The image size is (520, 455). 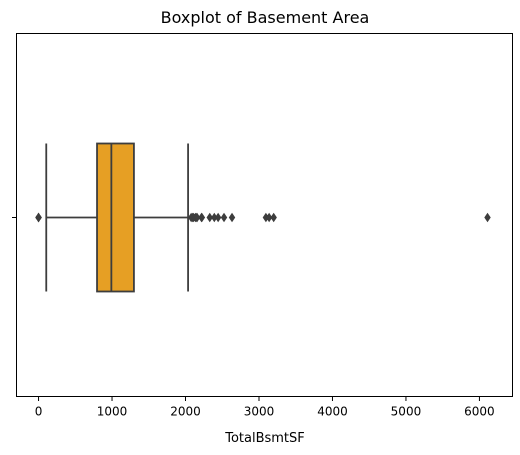 I want to click on x-tick-label: 0, so click(x=39, y=412).